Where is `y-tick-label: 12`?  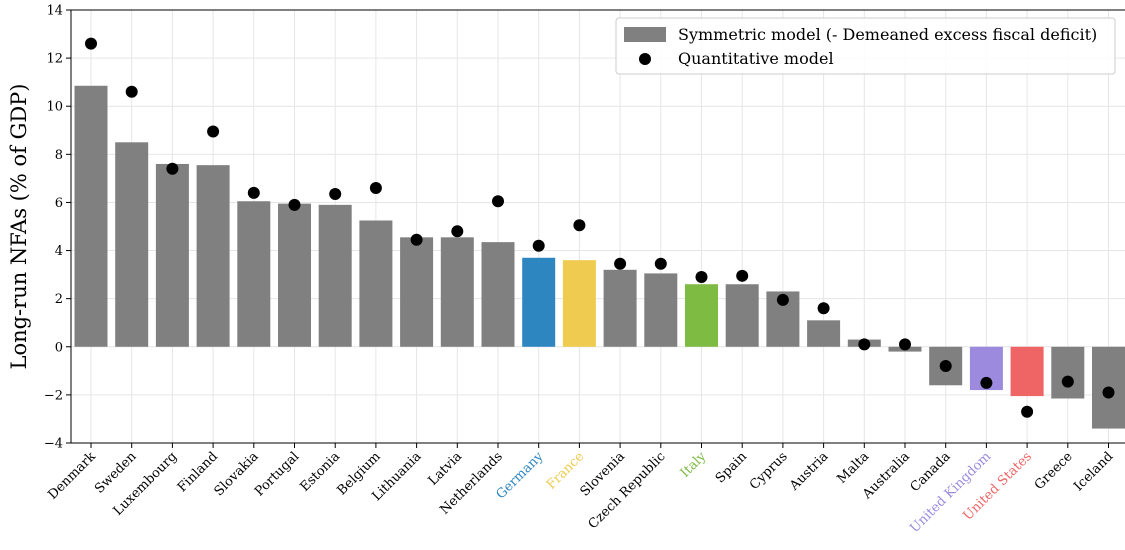 y-tick-label: 12 is located at coordinates (54, 59).